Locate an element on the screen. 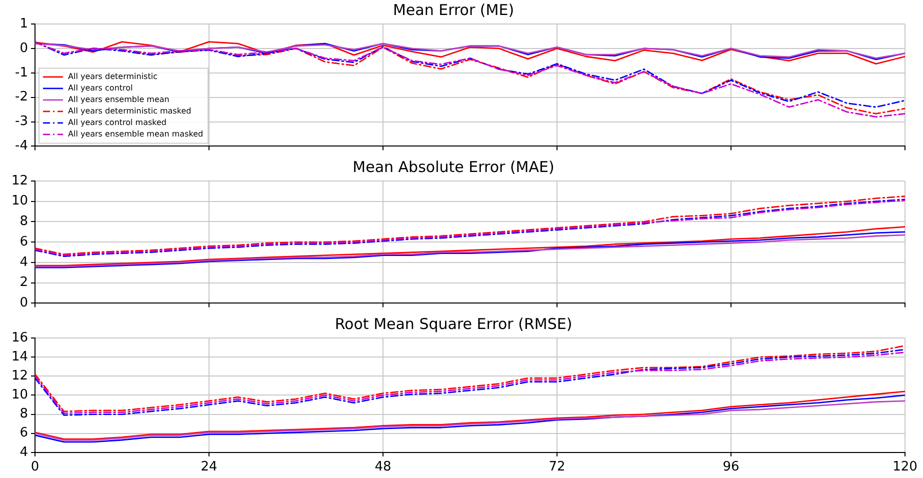  legend-label: All years ensemble mean is located at coordinates (119, 99).